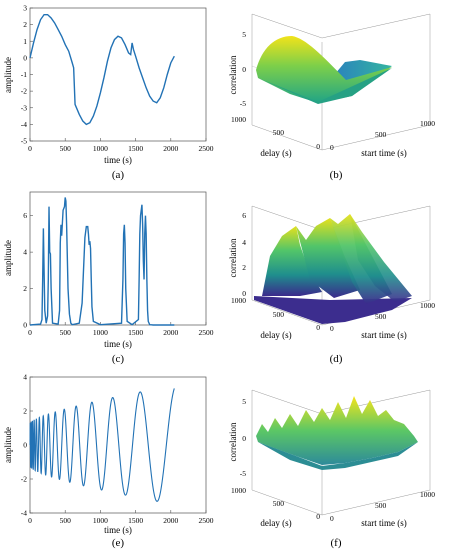  I want to click on yticks-a: 3 2 1 0 -1 -2 -3 -4 -5, so click(27, 75).